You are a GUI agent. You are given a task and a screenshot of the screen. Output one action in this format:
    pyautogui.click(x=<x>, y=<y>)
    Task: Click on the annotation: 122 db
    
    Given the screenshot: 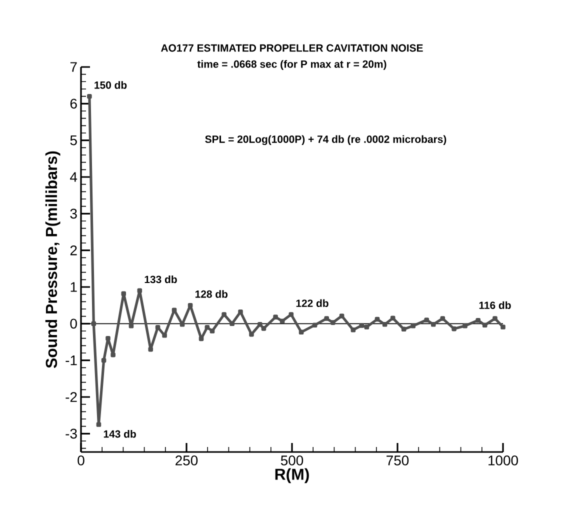 What is the action you would take?
    pyautogui.click(x=312, y=303)
    